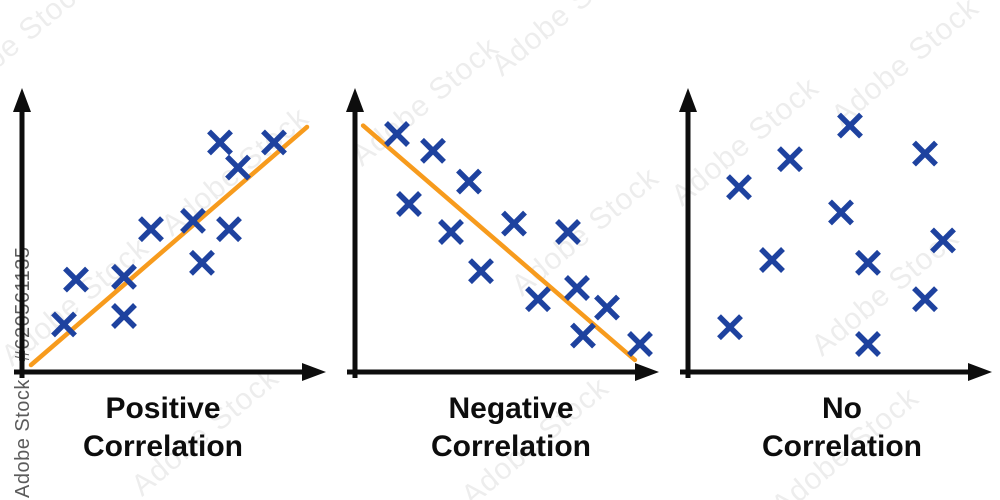  Describe the element at coordinates (511, 408) in the screenshot. I see `caption-line: Negative` at that location.